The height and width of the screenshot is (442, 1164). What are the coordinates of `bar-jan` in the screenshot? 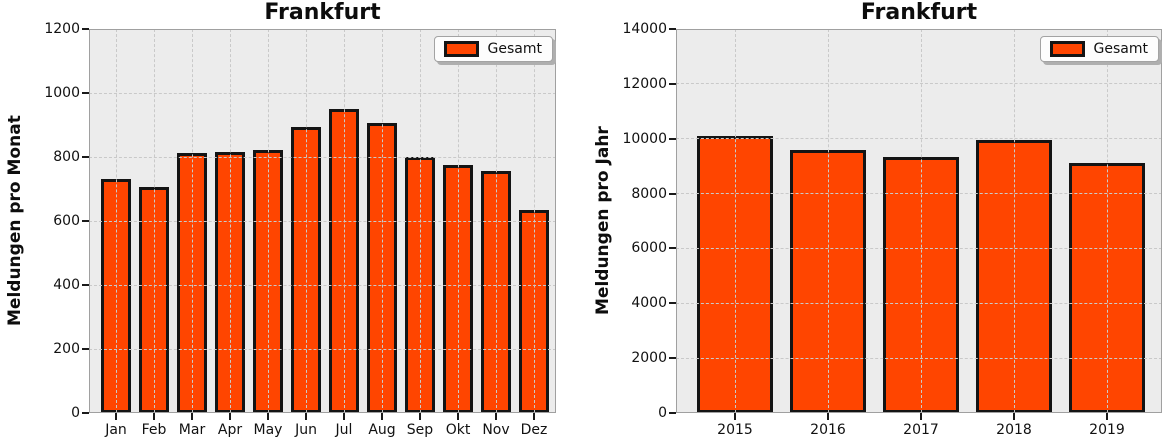 It's located at (116, 296).